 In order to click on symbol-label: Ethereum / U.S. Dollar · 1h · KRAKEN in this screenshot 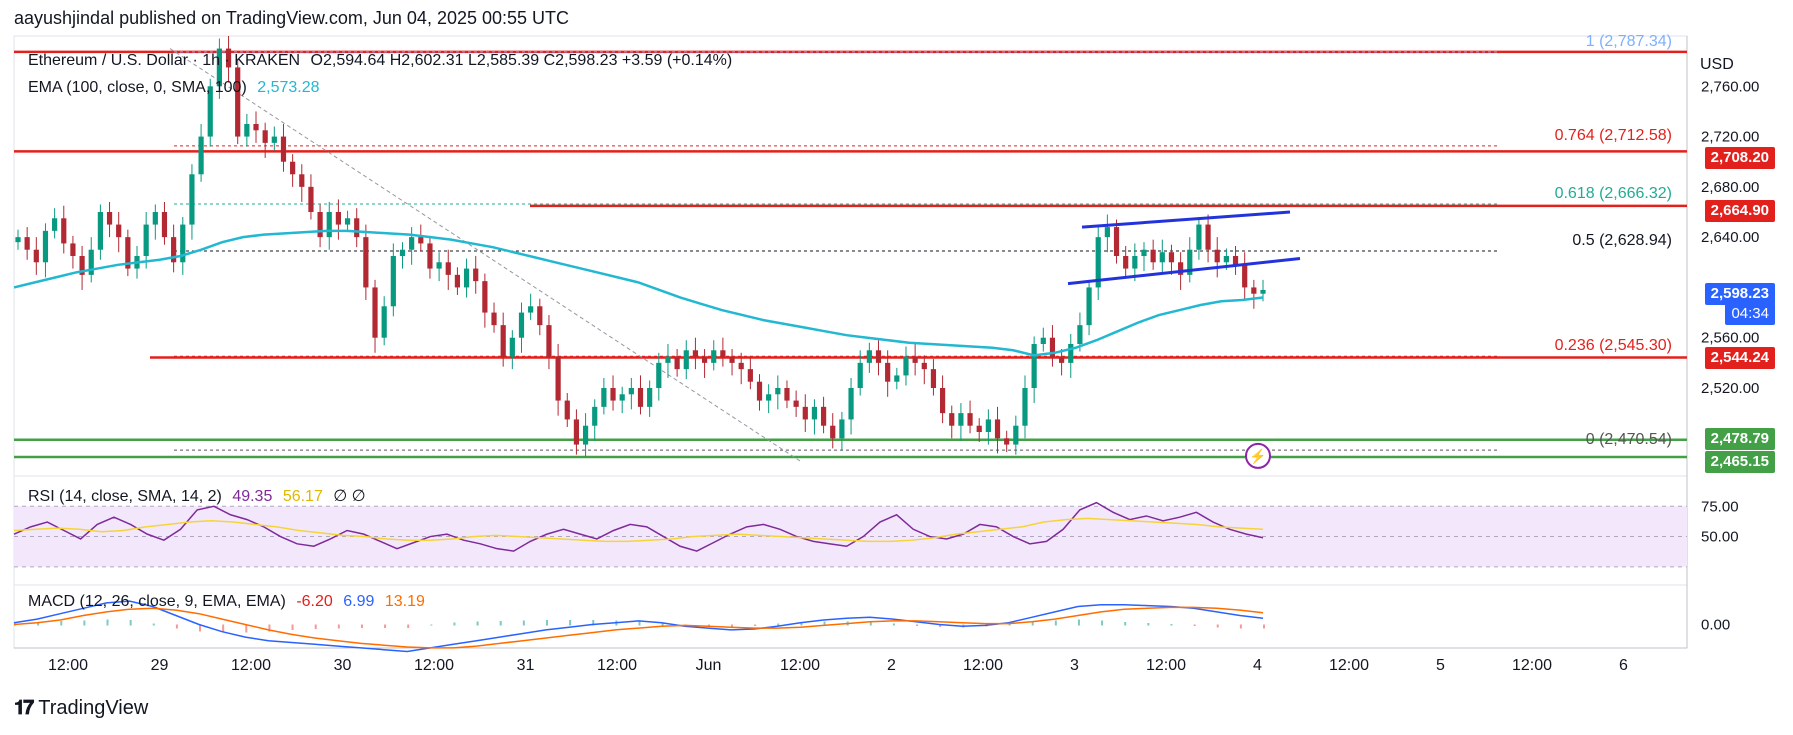, I will do `click(164, 60)`.